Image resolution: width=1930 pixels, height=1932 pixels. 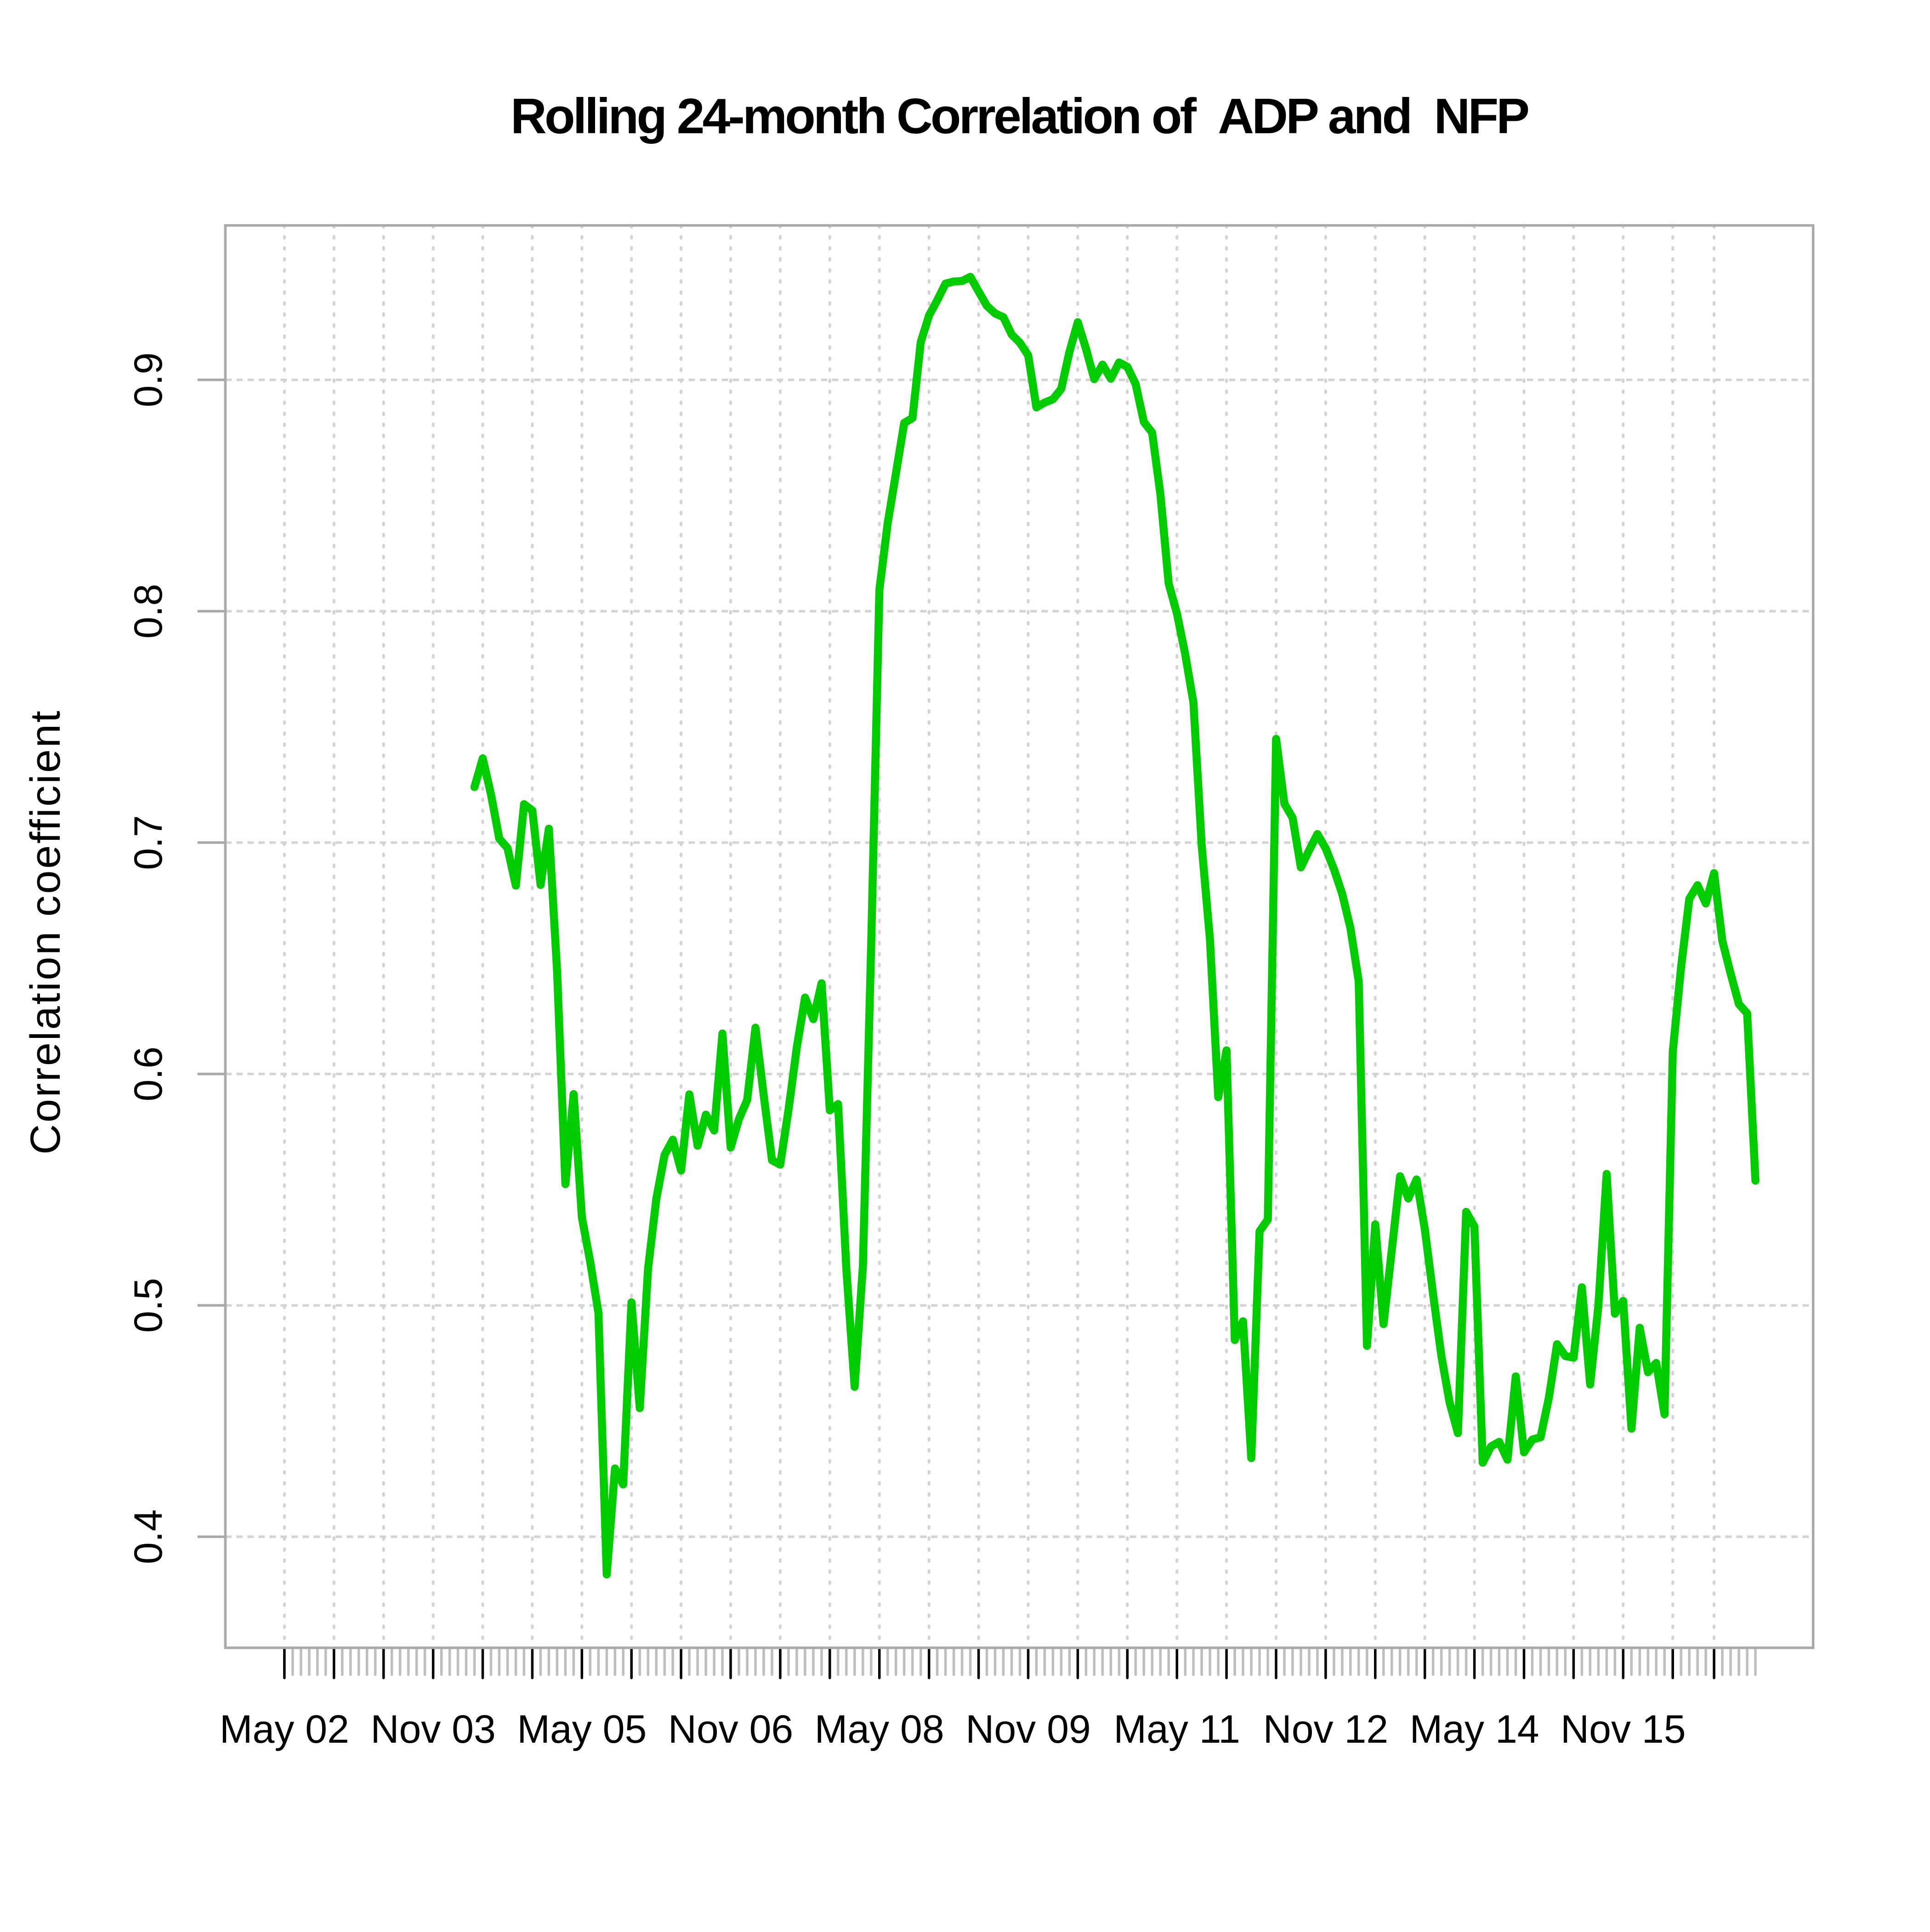 What do you see at coordinates (1326, 1729) in the screenshot?
I see `svg-text: Nov 12` at bounding box center [1326, 1729].